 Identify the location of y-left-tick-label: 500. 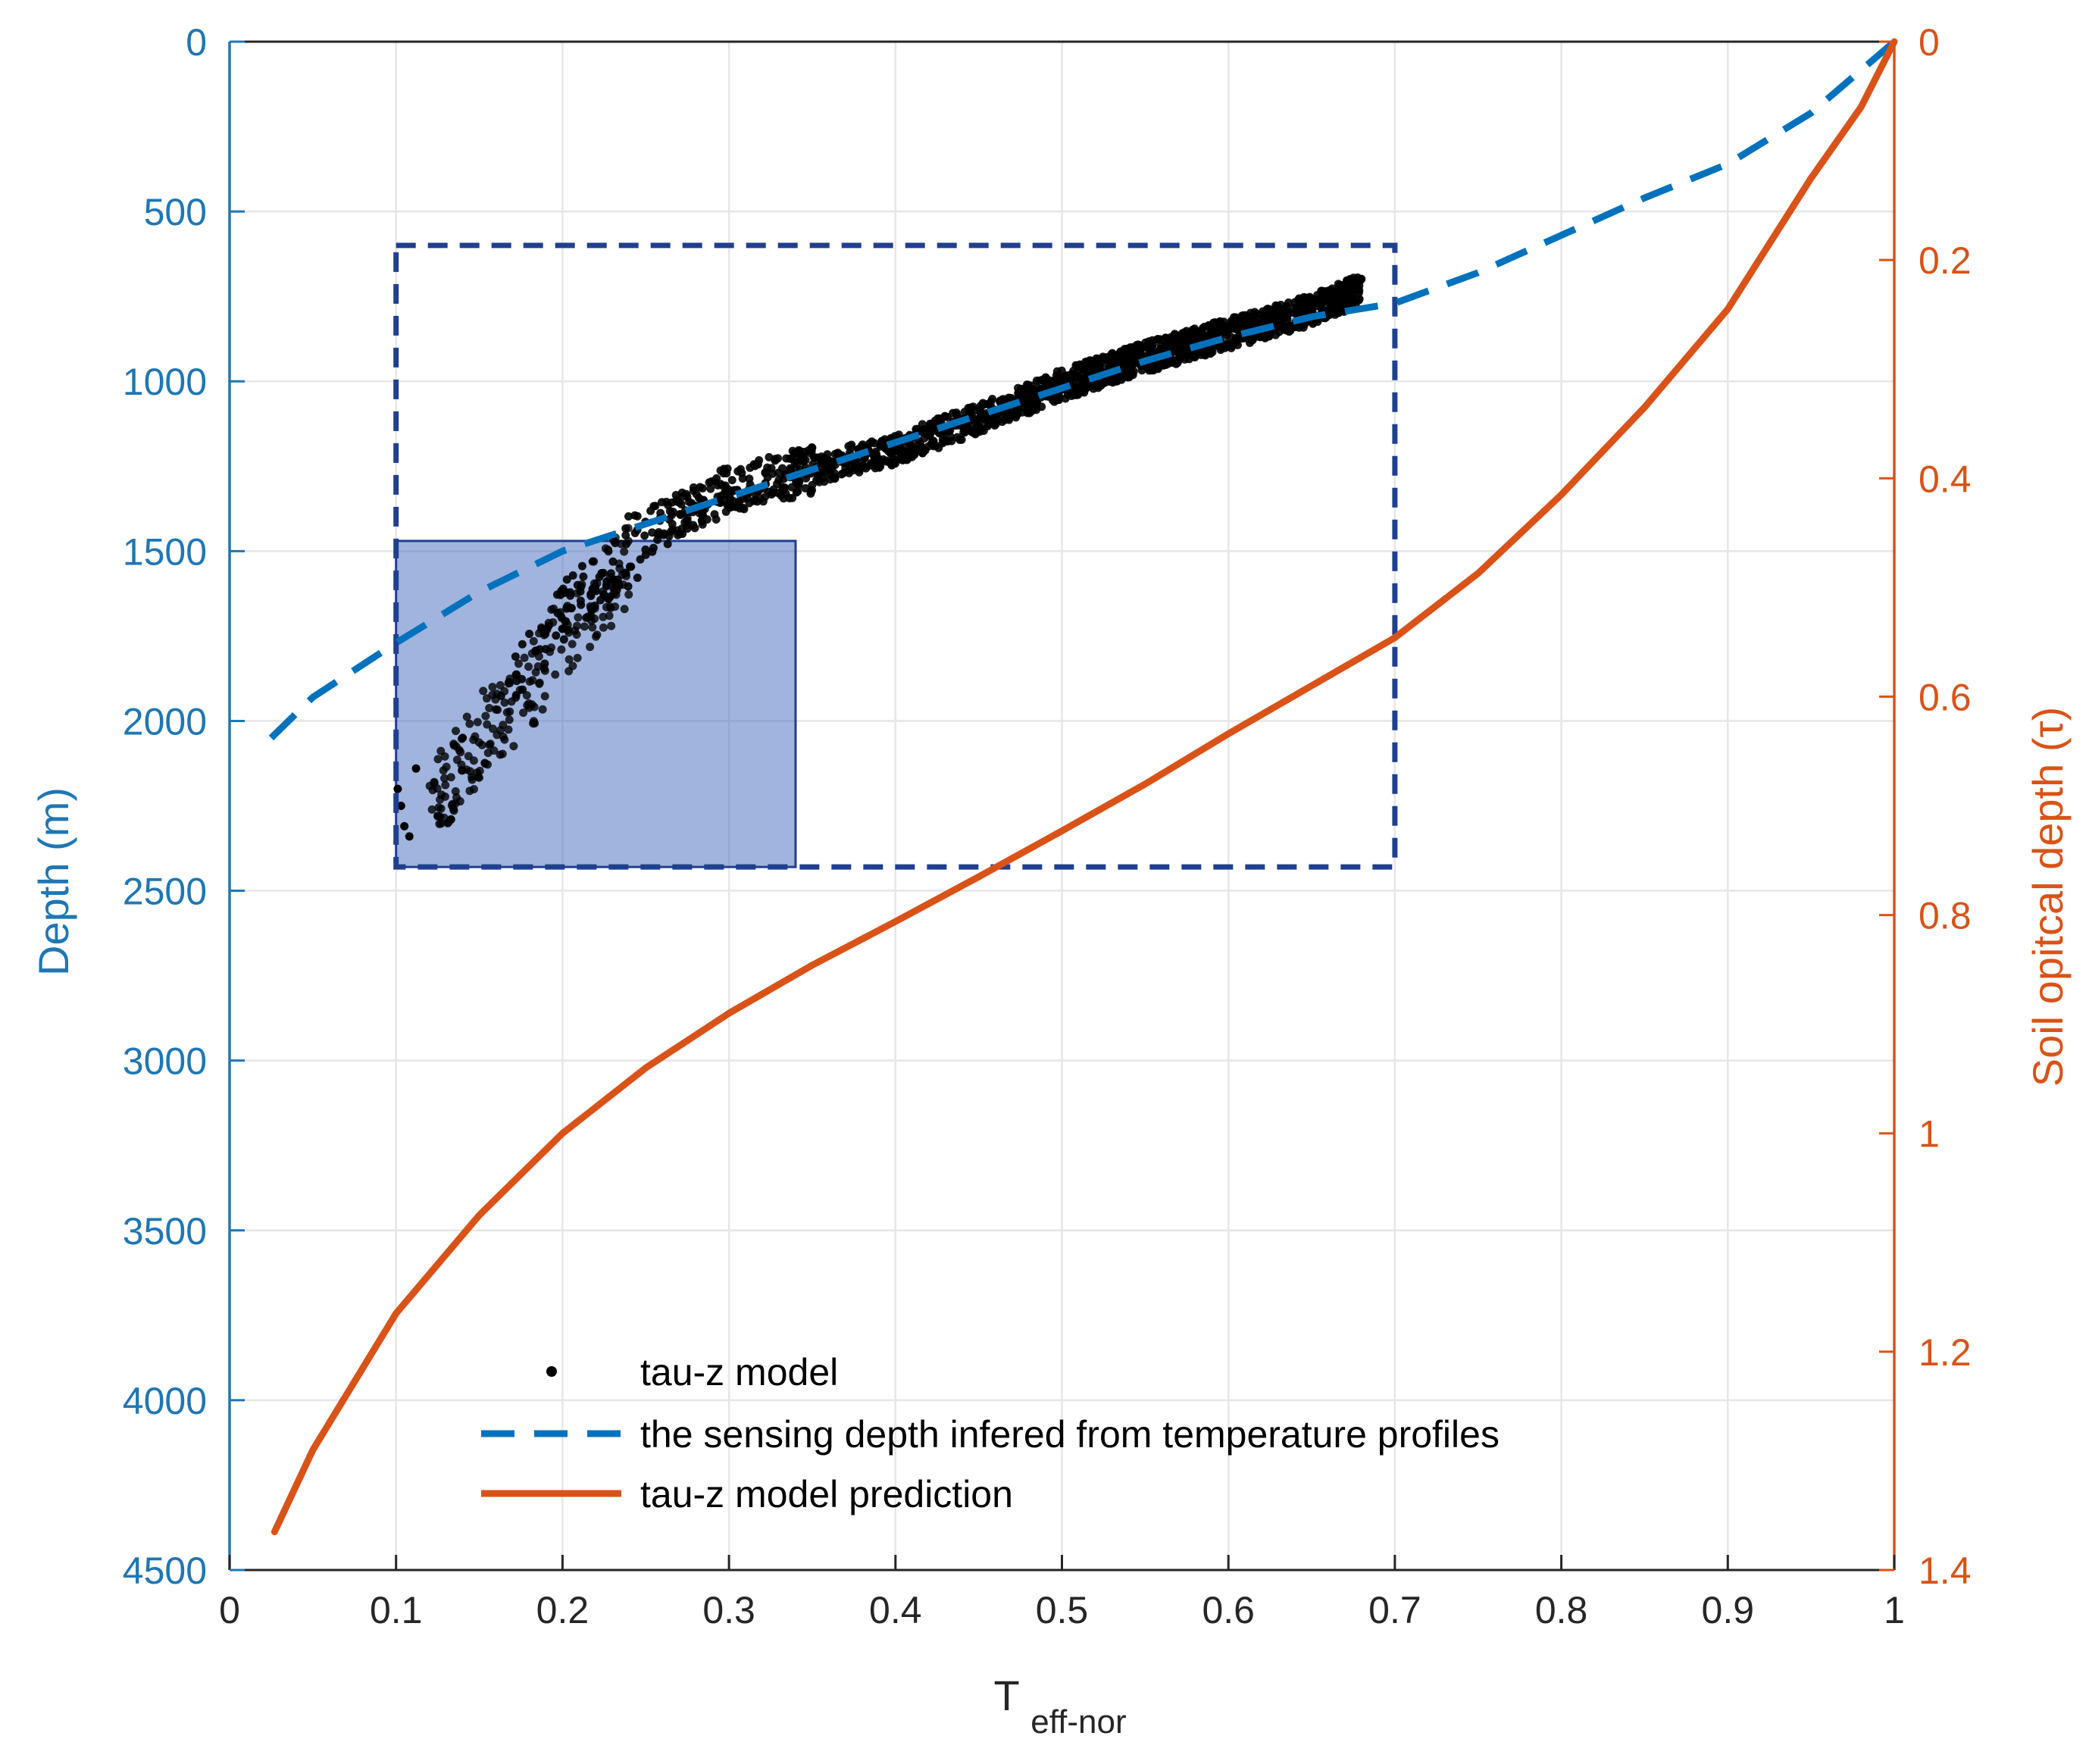
(175, 212).